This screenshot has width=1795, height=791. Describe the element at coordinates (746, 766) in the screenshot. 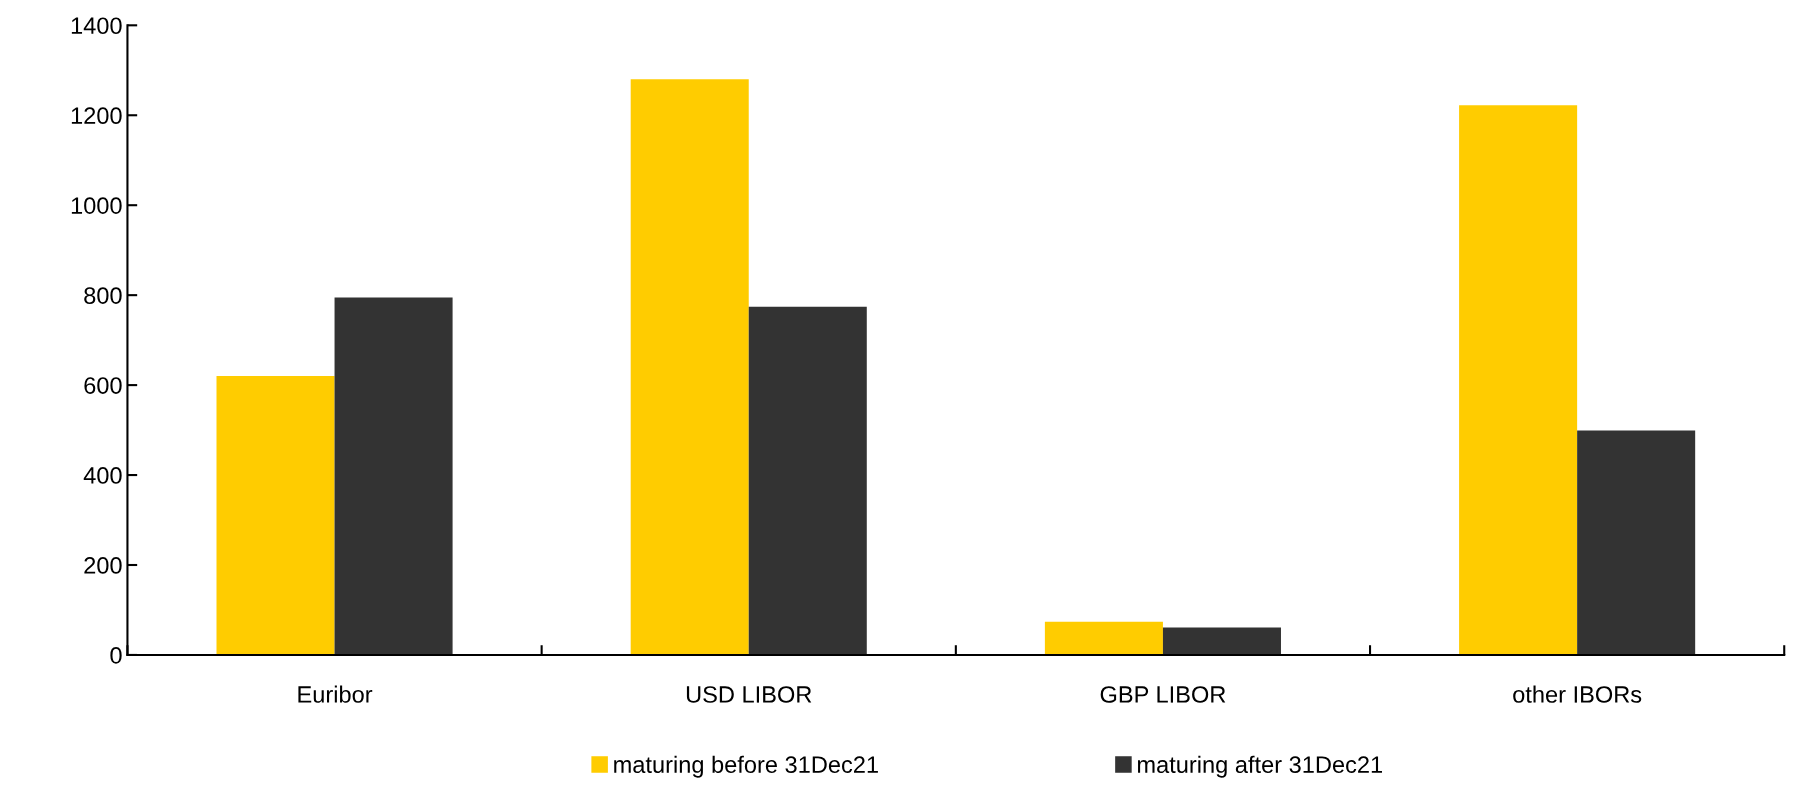

I see `legend-label: maturing before 31Dec21` at that location.